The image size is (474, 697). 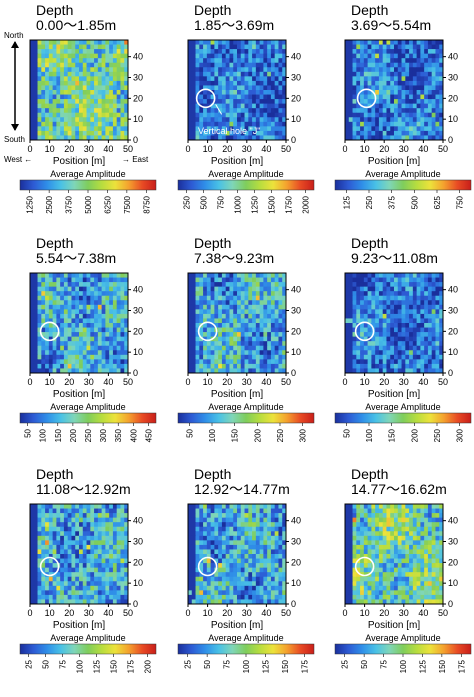 What do you see at coordinates (364, 331) in the screenshot?
I see `hole-circle` at bounding box center [364, 331].